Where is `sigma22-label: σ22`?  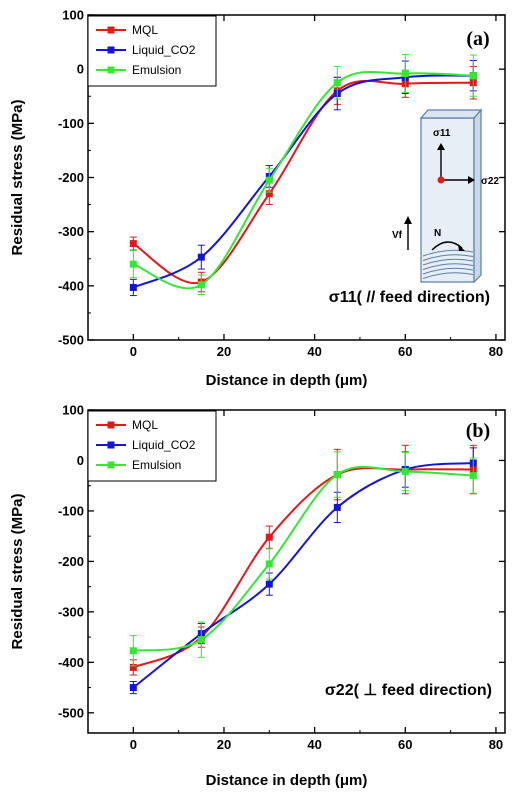
sigma22-label: σ22 is located at coordinates (490, 181).